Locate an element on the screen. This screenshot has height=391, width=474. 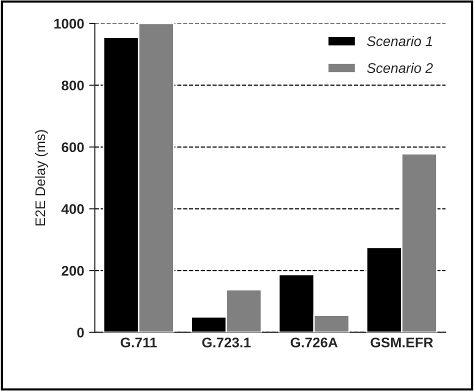
y-tick-label: 600 is located at coordinates (73, 147).